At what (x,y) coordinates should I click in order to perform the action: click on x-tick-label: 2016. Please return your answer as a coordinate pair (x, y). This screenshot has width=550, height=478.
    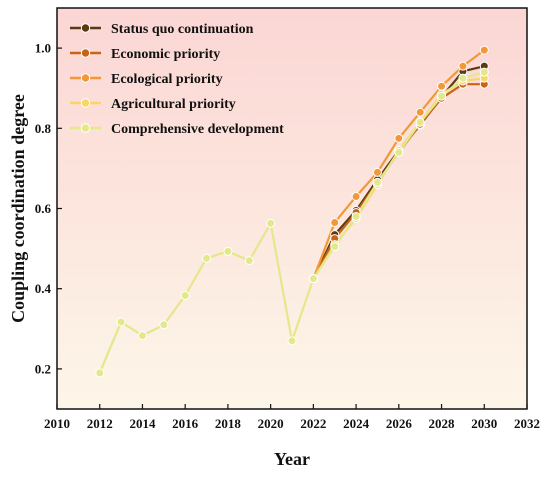
    Looking at the image, I should click on (185, 423).